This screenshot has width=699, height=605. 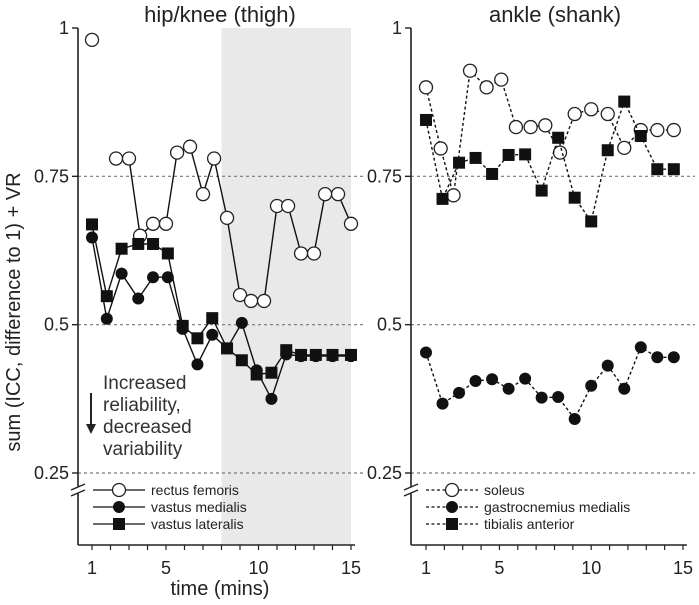 I want to click on x-tick-label: 15, so click(x=351, y=568).